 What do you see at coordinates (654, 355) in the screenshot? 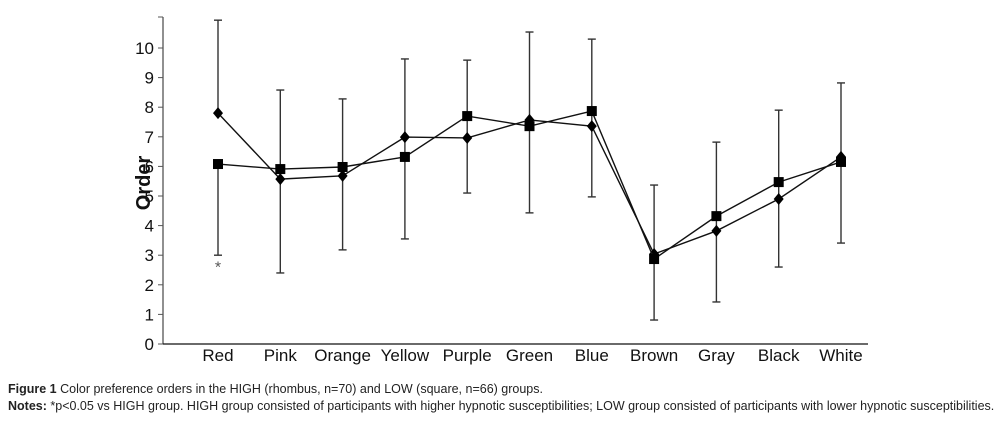
I see `x-tick-label: Brown` at bounding box center [654, 355].